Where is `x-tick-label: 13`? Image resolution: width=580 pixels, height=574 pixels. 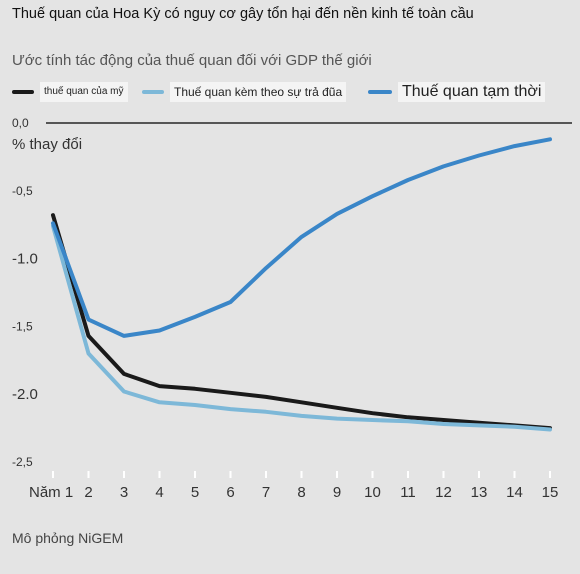
x-tick-label: 13 is located at coordinates (479, 492).